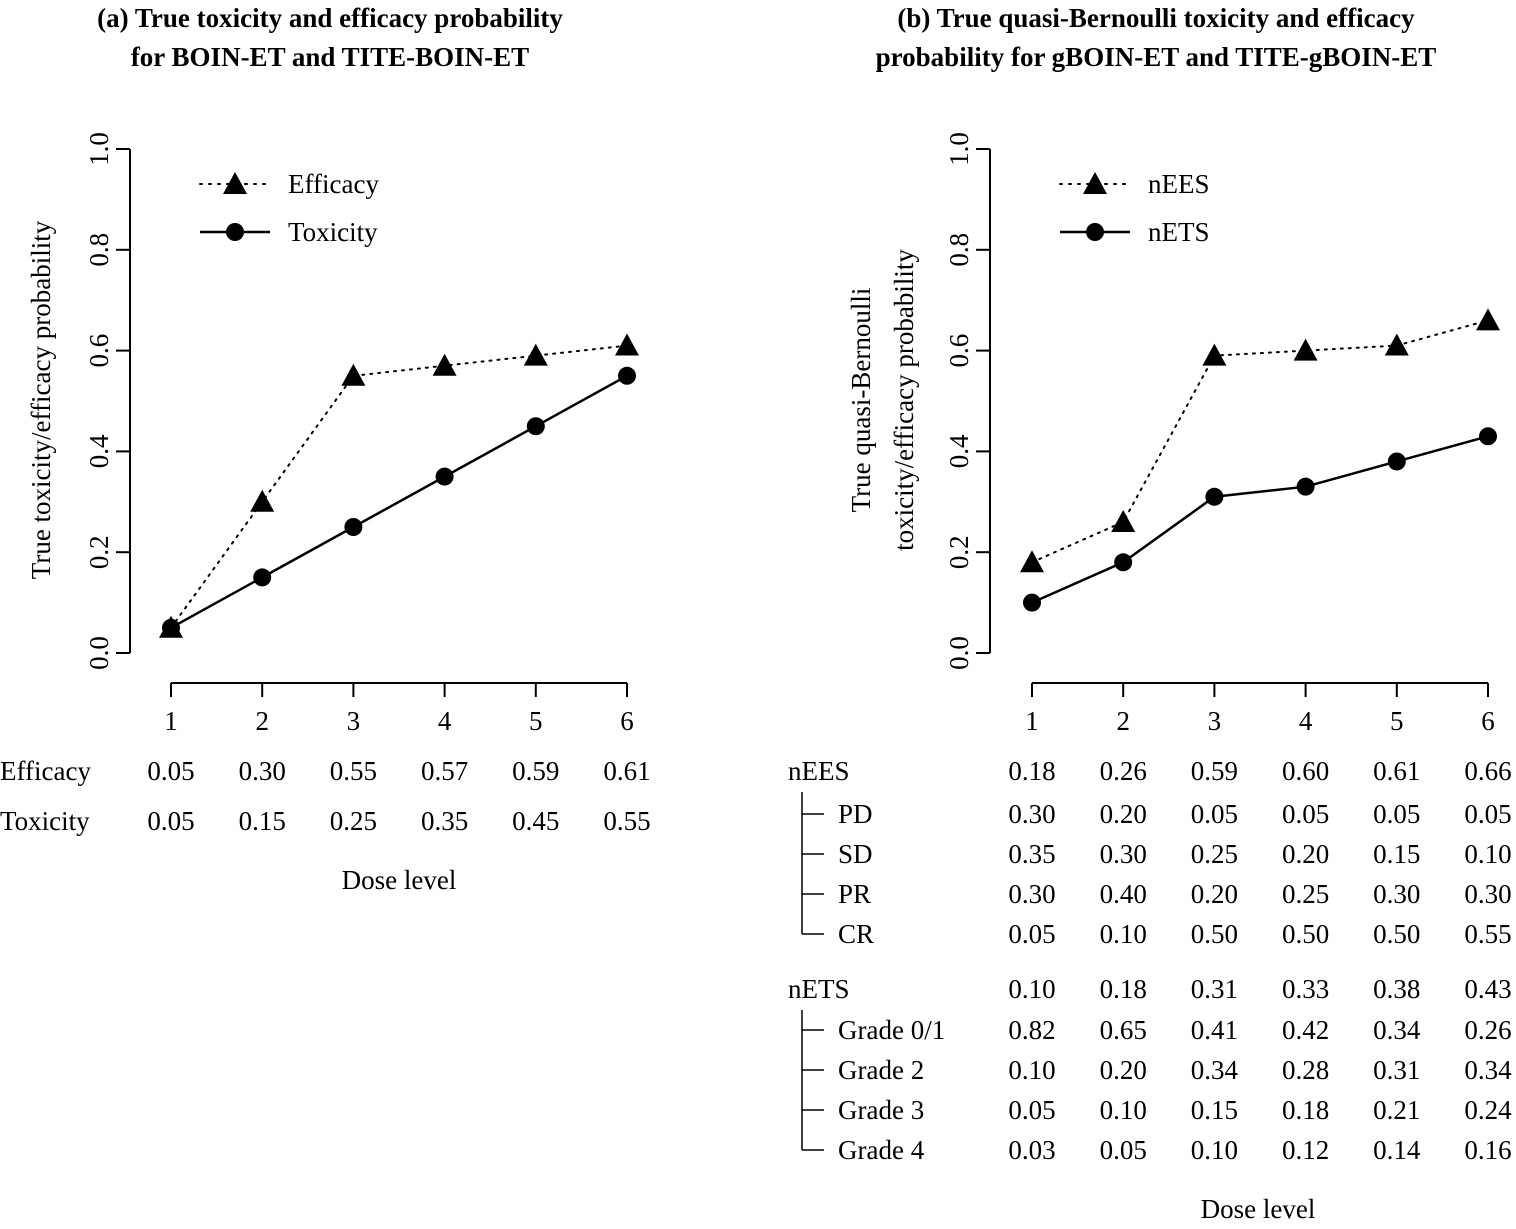 The height and width of the screenshot is (1229, 1516). Describe the element at coordinates (1487, 1150) in the screenshot. I see `panel-b-table-cell: 0.16` at that location.